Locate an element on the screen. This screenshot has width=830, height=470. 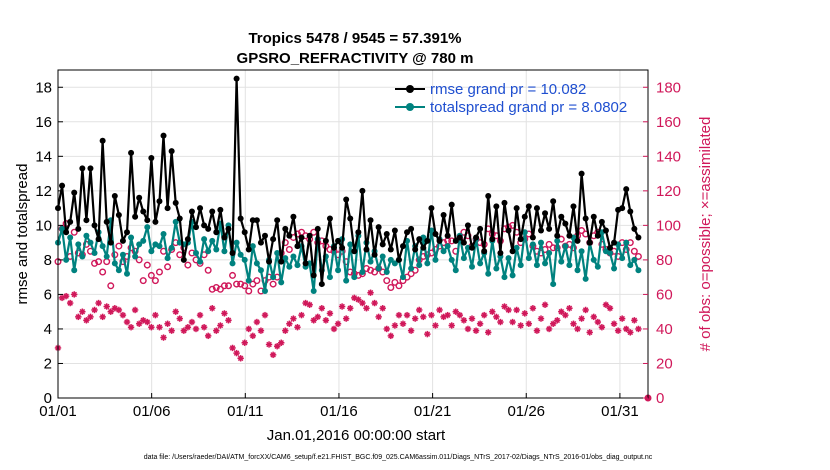
chart-title: Tropics 5478 / 9545 = 57.391% is located at coordinates (354, 38).